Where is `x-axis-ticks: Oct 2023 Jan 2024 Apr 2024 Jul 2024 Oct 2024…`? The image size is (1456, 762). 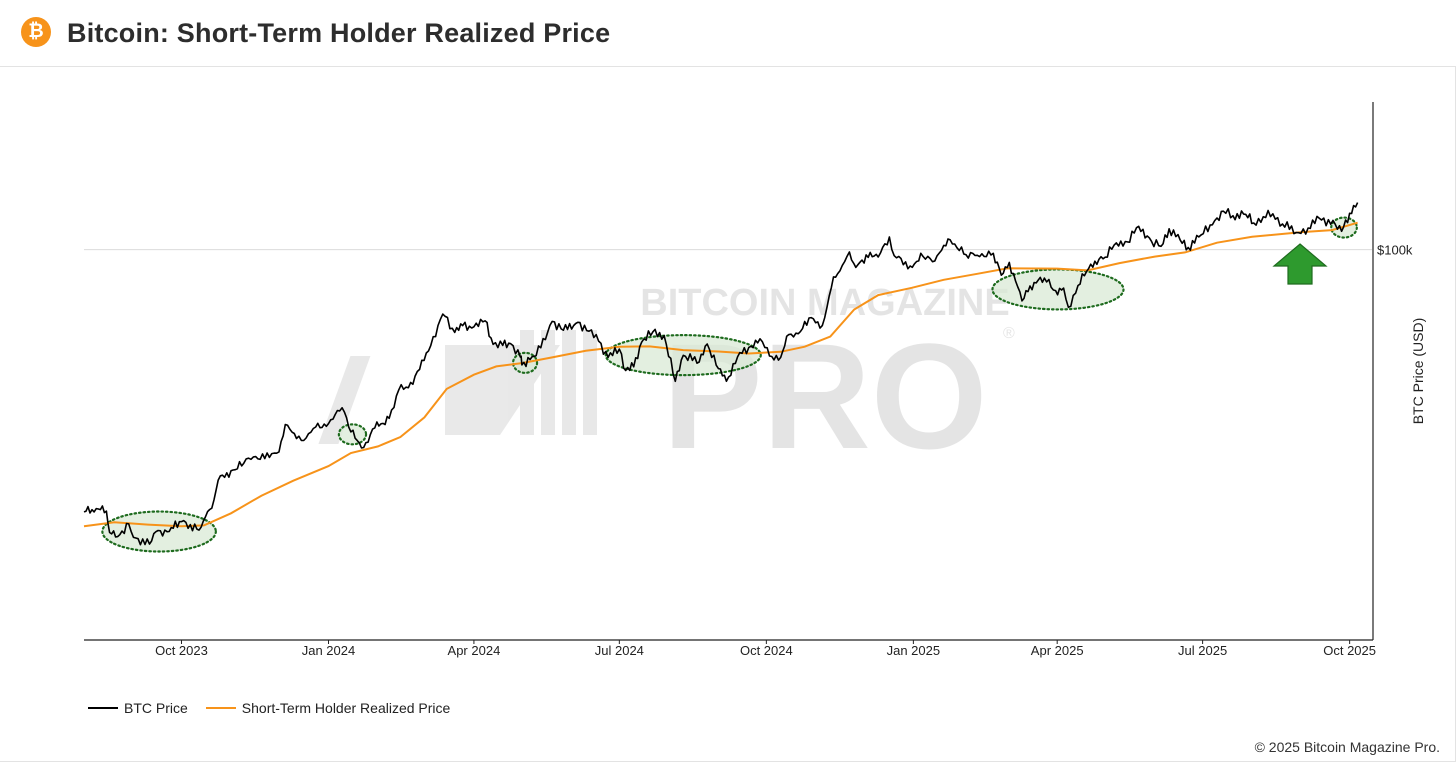
x-axis-ticks: Oct 2023 Jan 2024 Apr 2024 Jul 2024 Oct 2024… is located at coordinates (765, 649).